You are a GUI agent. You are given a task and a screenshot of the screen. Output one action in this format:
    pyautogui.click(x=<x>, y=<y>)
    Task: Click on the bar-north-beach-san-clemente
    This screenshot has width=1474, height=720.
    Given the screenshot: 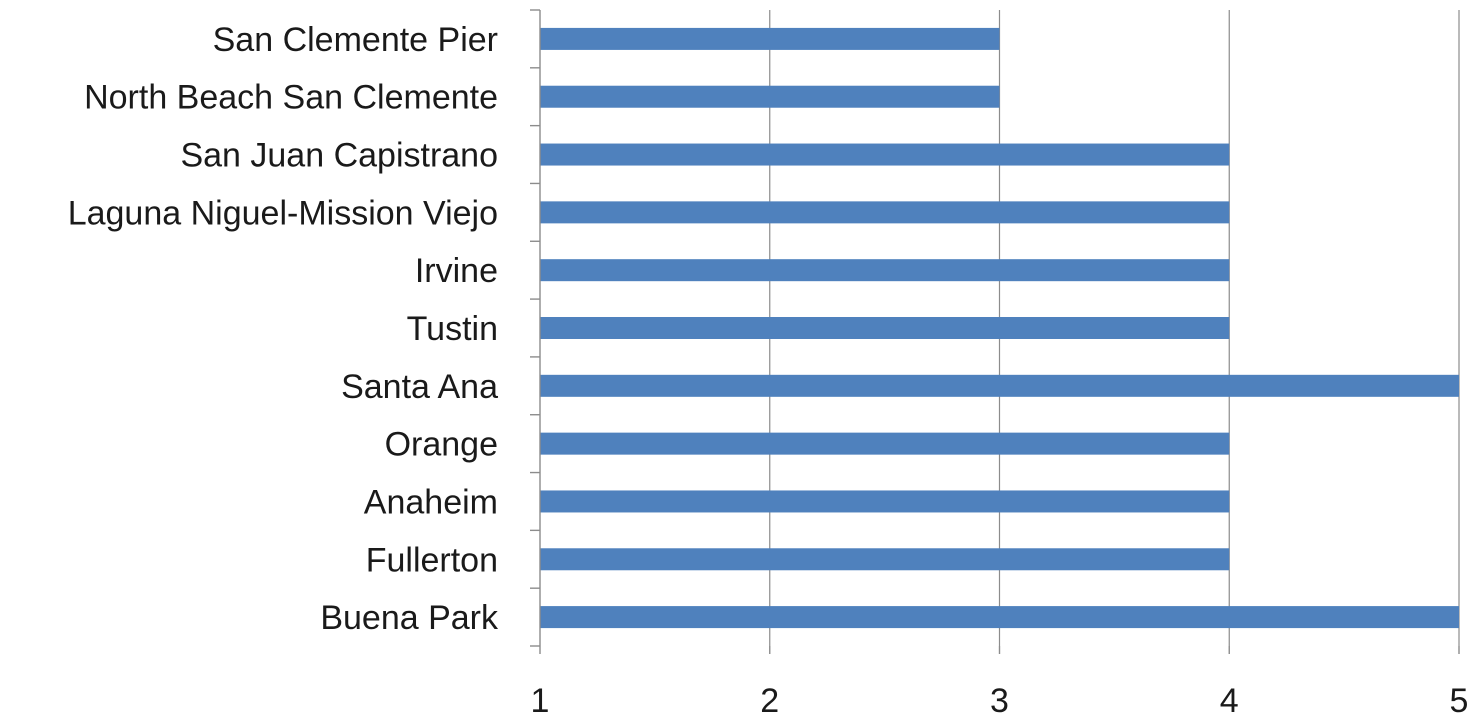 What is the action you would take?
    pyautogui.click(x=770, y=96)
    